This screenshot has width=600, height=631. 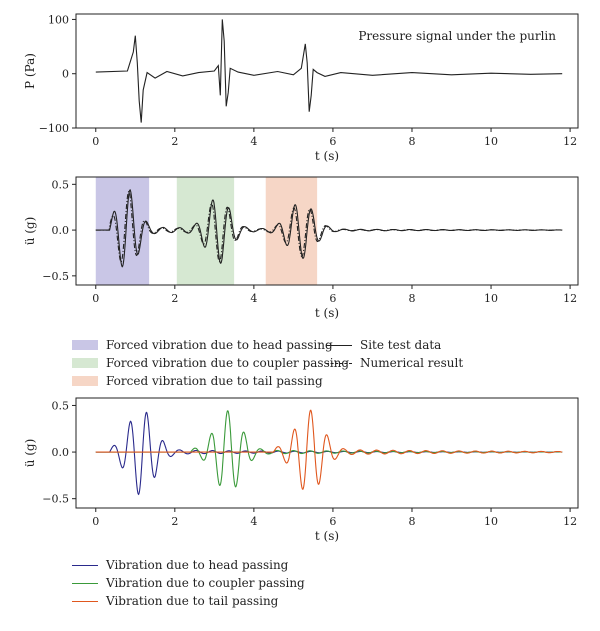 I want to click on legend-item-tail-vibration: Vibration due to tail passing, so click(x=175, y=601).